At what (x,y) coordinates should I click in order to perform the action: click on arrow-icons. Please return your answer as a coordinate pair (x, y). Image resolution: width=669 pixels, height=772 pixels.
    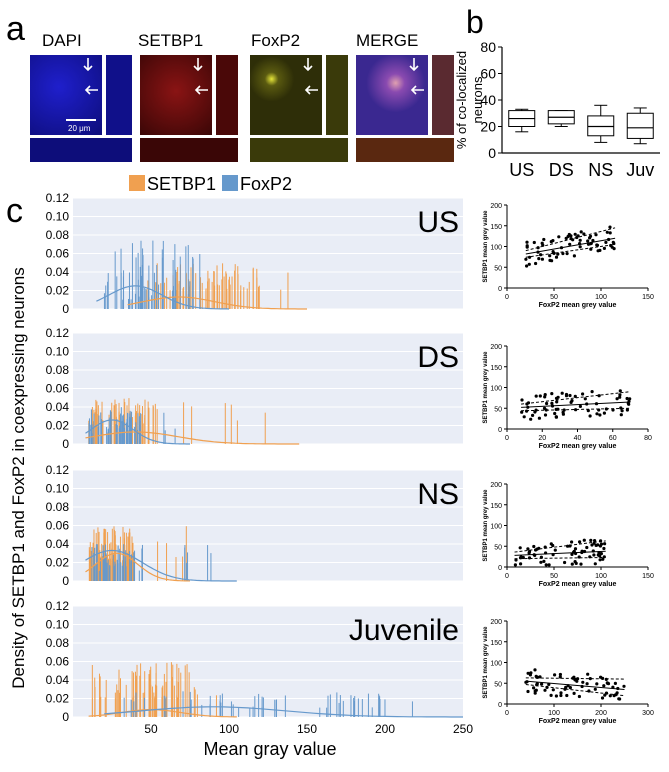
    Looking at the image, I should click on (253, 76).